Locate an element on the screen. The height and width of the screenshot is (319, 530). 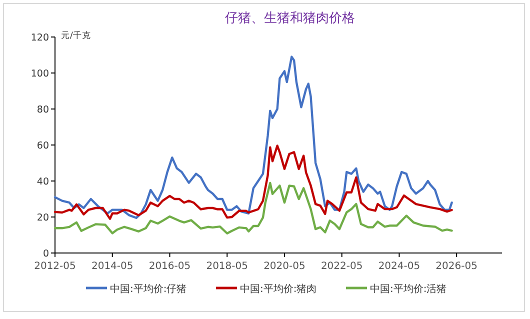
x-tick-label: 2026-05 is located at coordinates (457, 266).